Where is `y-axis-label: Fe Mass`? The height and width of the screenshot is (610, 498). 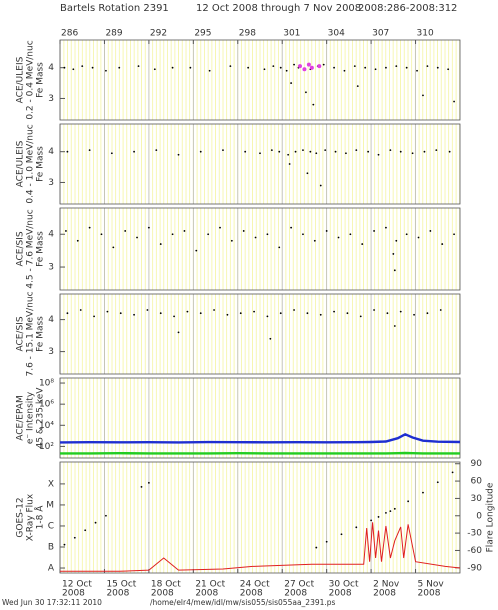 y-axis-label: Fe Mass is located at coordinates (41, 80).